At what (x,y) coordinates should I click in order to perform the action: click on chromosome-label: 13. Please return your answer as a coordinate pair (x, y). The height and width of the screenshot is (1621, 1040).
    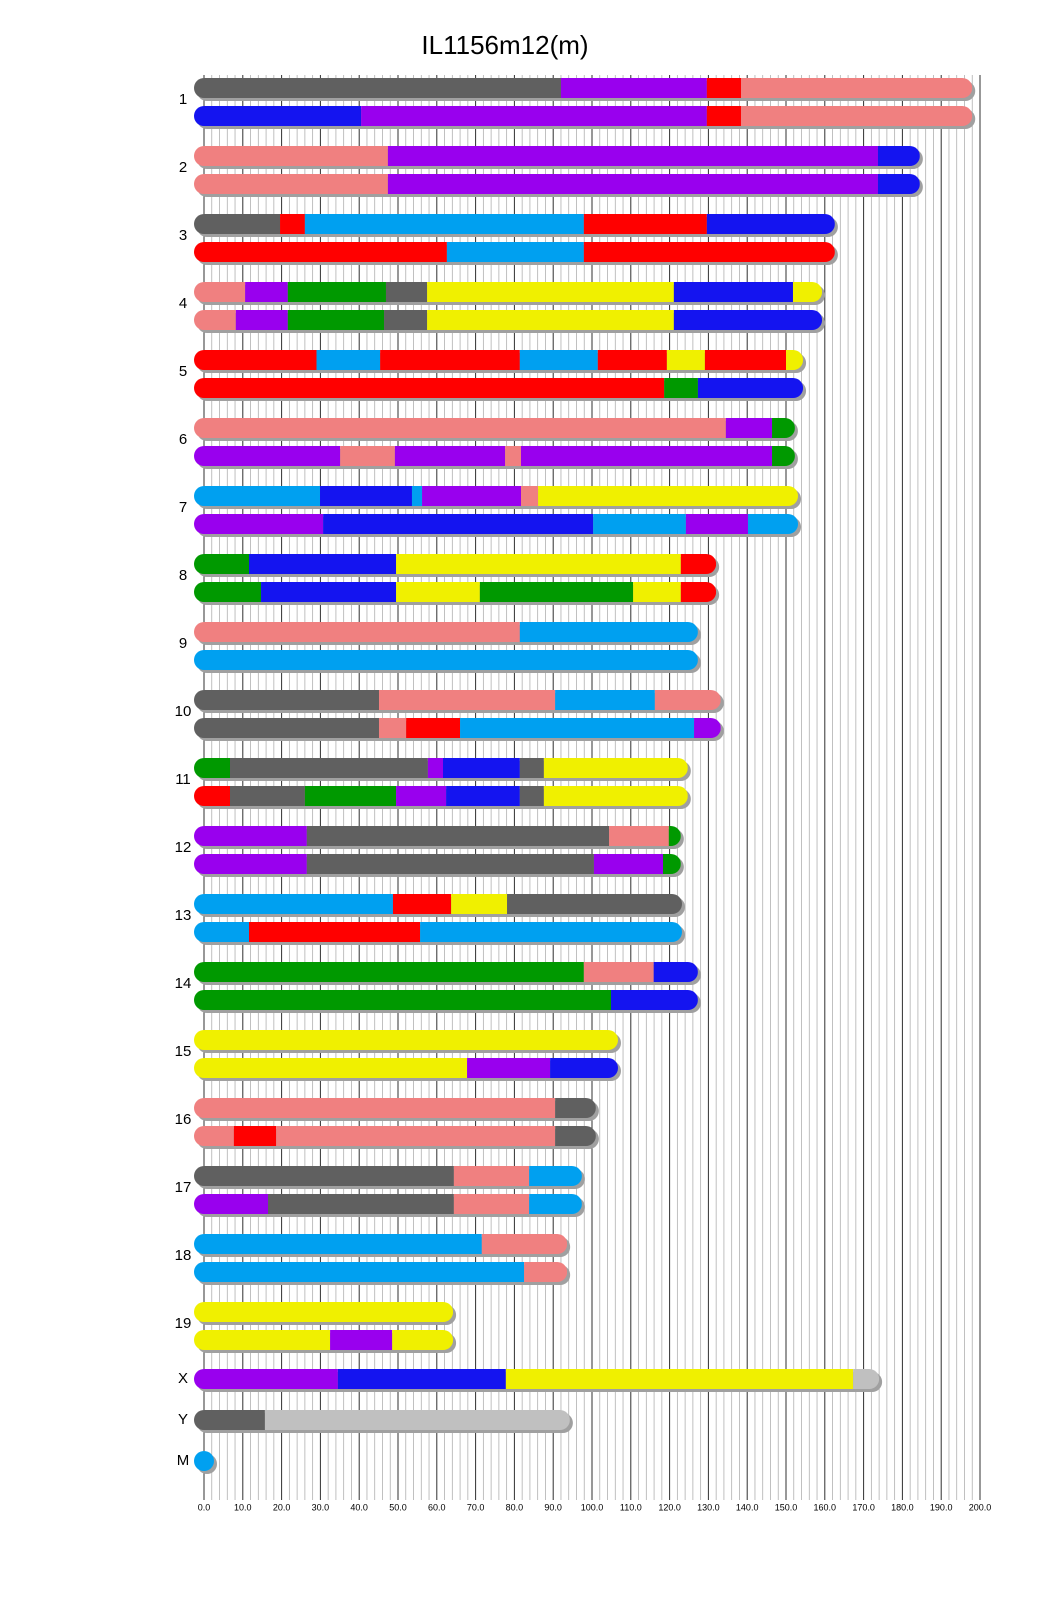
    Looking at the image, I should click on (183, 915).